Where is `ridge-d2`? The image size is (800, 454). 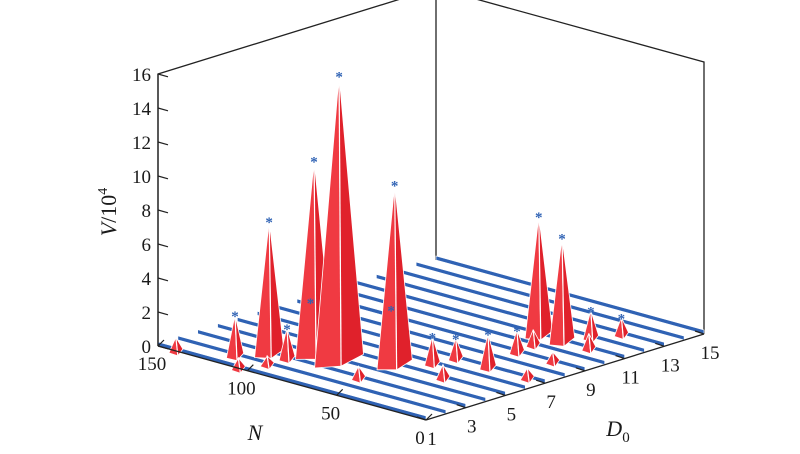
ridge-d2 is located at coordinates (312, 375).